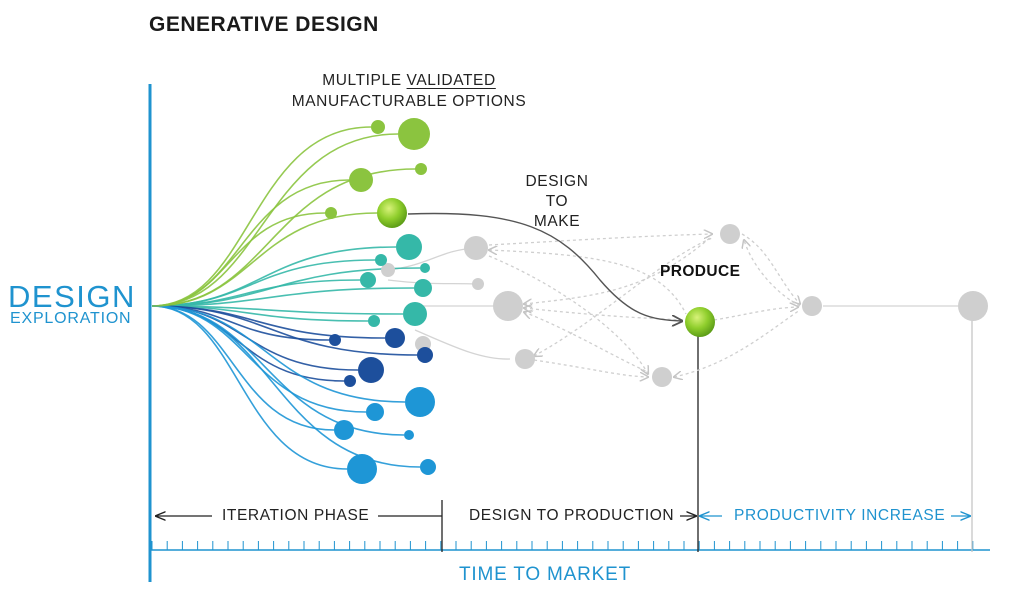 This screenshot has height=610, width=1013. I want to click on productivity-increase-label: PRODUCTIVITY INCREASE, so click(840, 516).